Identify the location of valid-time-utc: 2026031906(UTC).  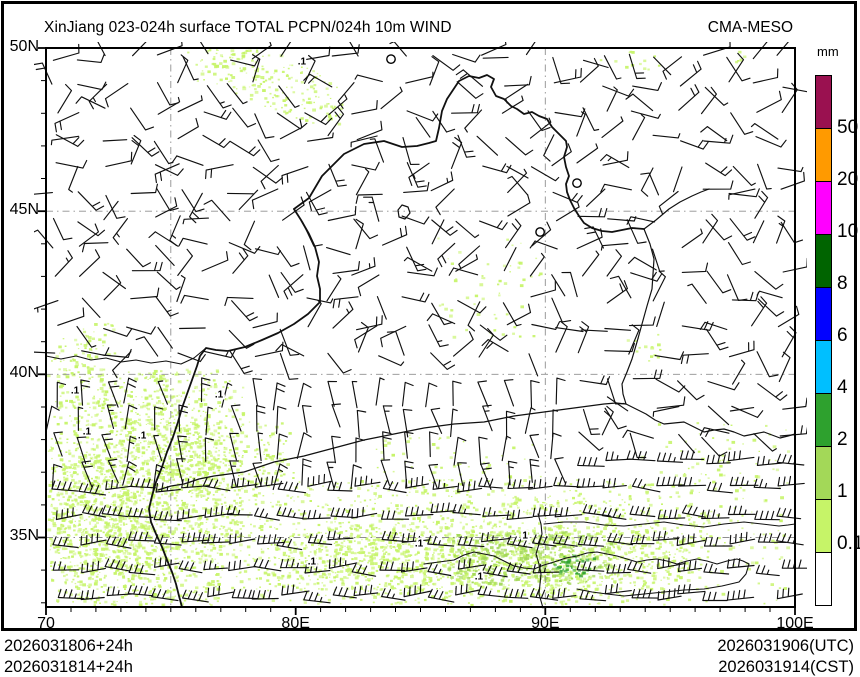
(785, 646).